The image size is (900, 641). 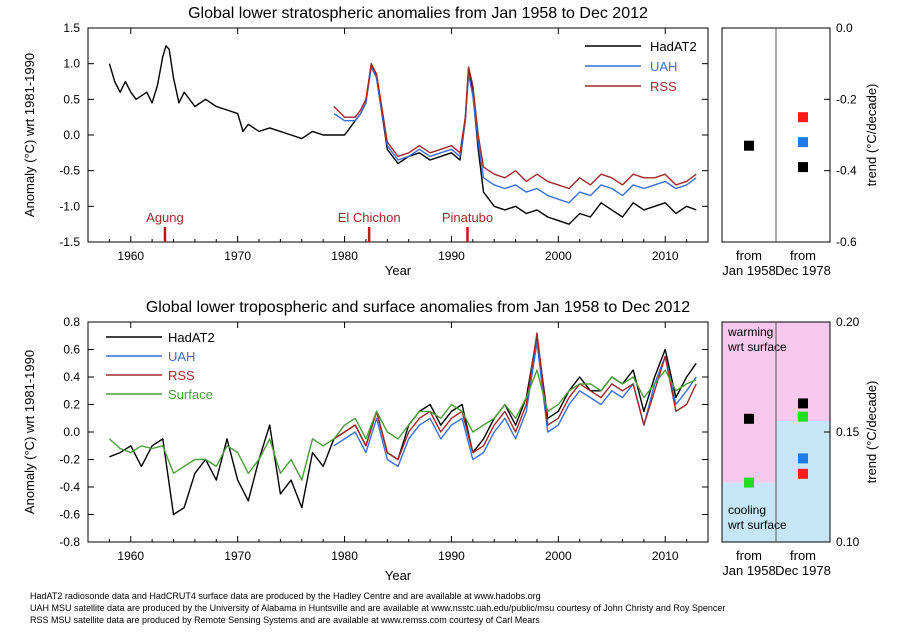 I want to click on warming-region, so click(x=749, y=402).